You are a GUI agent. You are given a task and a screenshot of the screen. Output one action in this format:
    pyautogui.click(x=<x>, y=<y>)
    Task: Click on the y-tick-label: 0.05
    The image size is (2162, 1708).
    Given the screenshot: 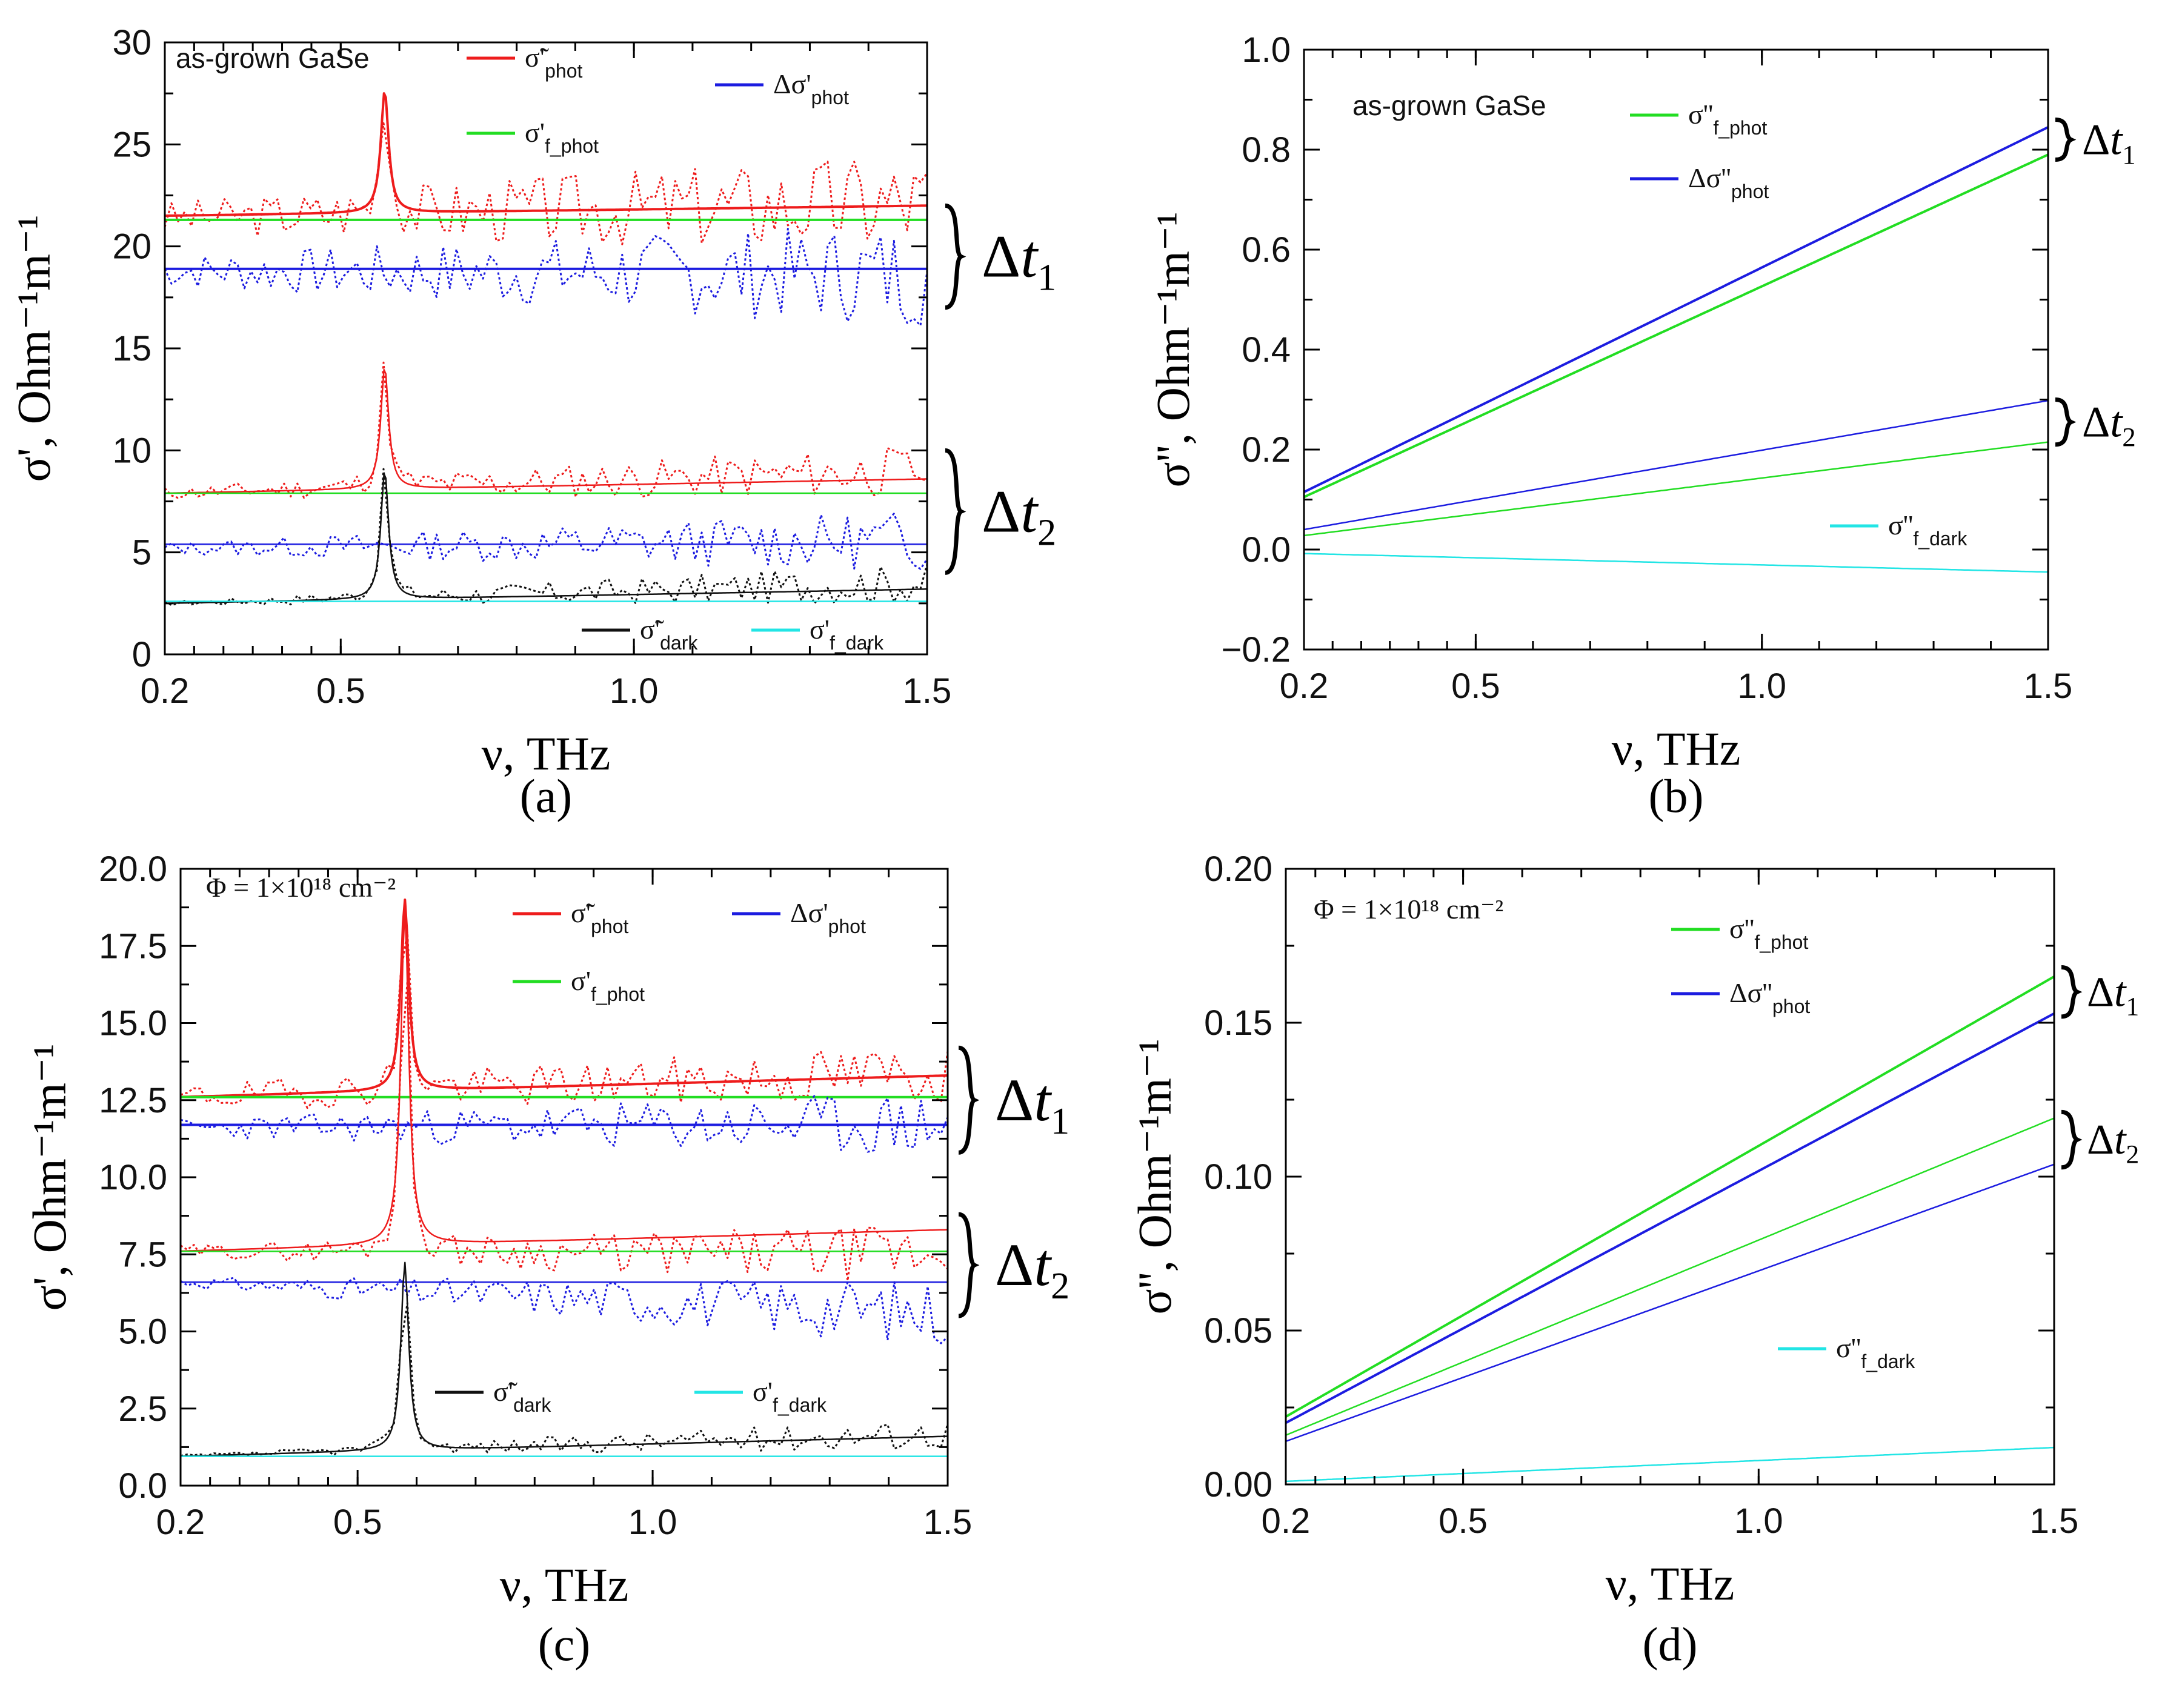 What is the action you would take?
    pyautogui.click(x=1238, y=1331)
    